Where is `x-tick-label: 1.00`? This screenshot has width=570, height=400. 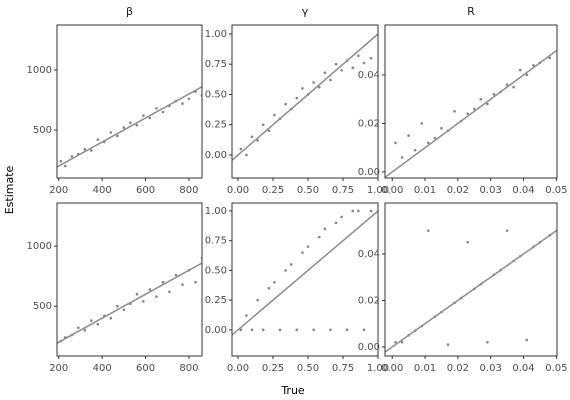 x-tick-label: 1.00 is located at coordinates (378, 190).